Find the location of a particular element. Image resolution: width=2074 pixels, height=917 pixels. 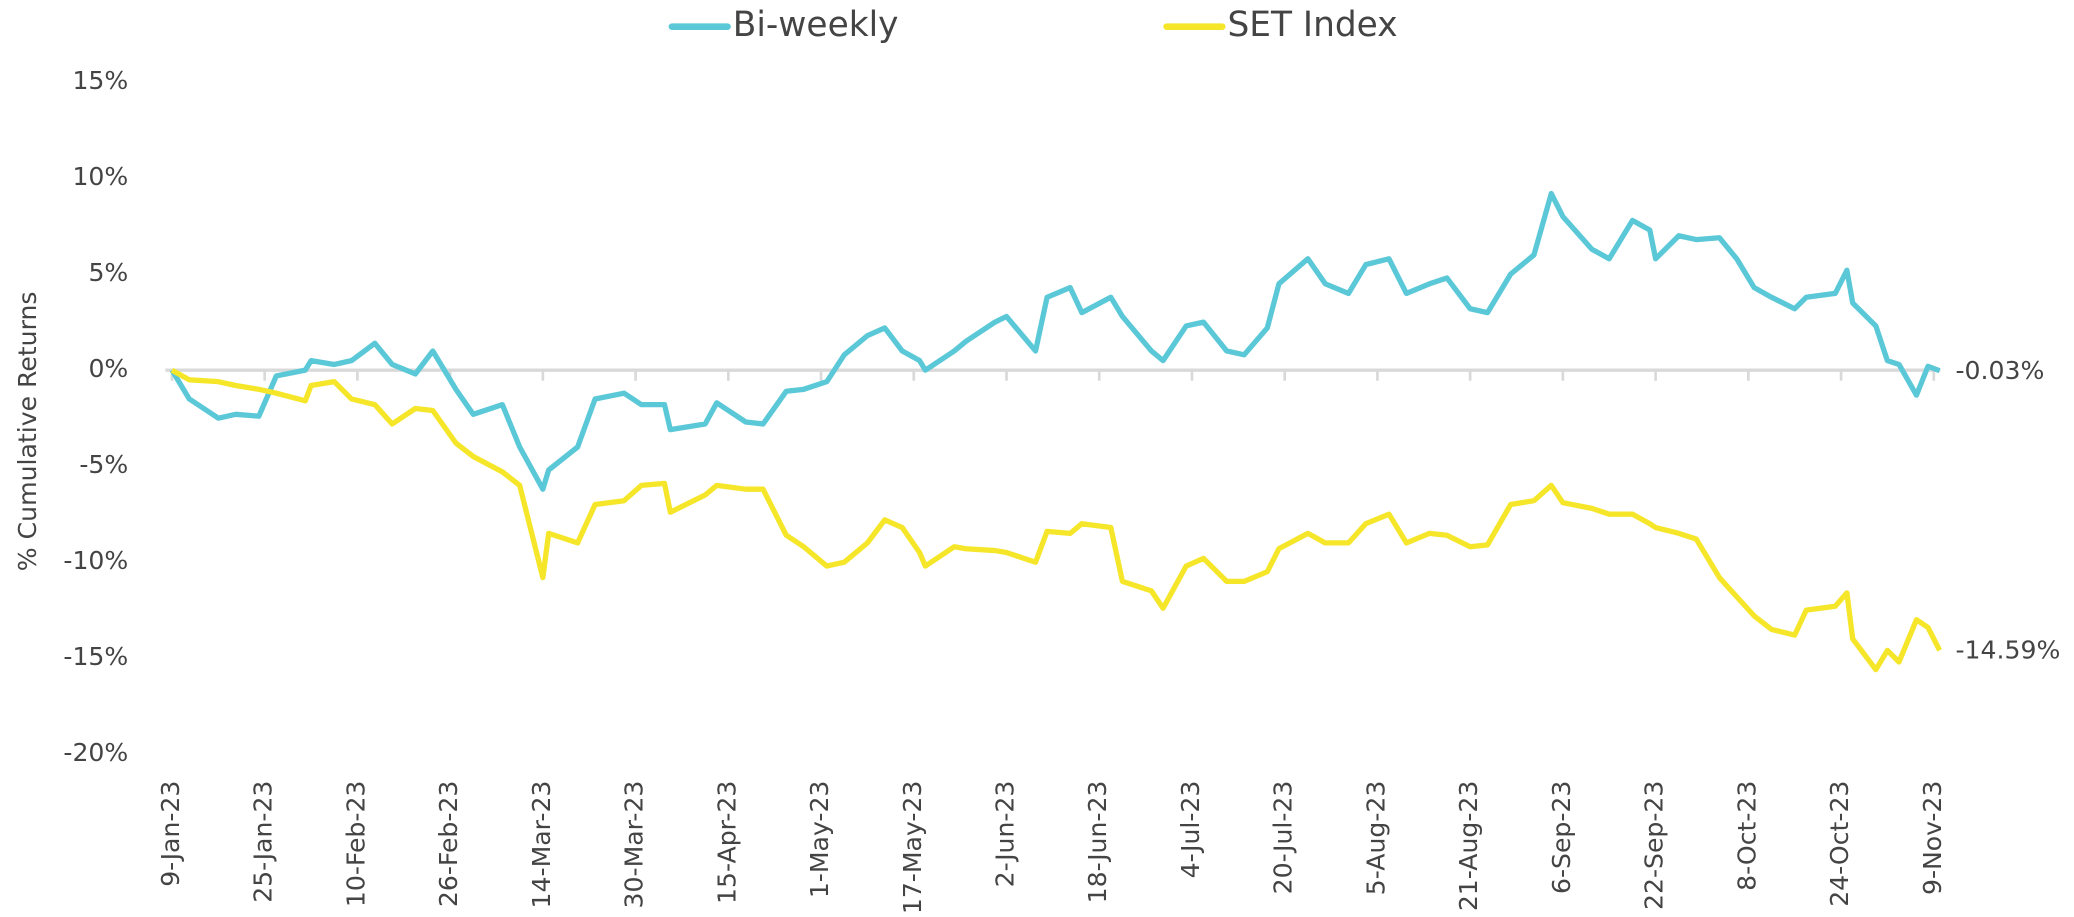

x-tick-label: 4-Jul-23 is located at coordinates (1190, 830).